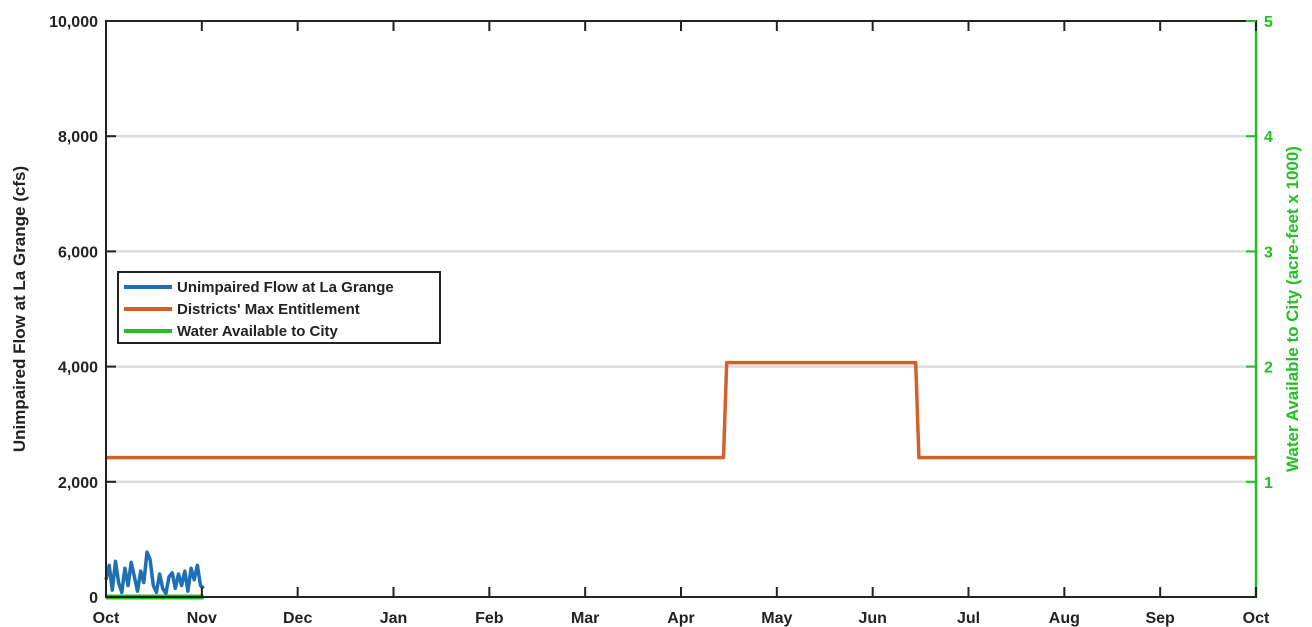  What do you see at coordinates (1268, 22) in the screenshot?
I see `y-tick-label-right: 5` at bounding box center [1268, 22].